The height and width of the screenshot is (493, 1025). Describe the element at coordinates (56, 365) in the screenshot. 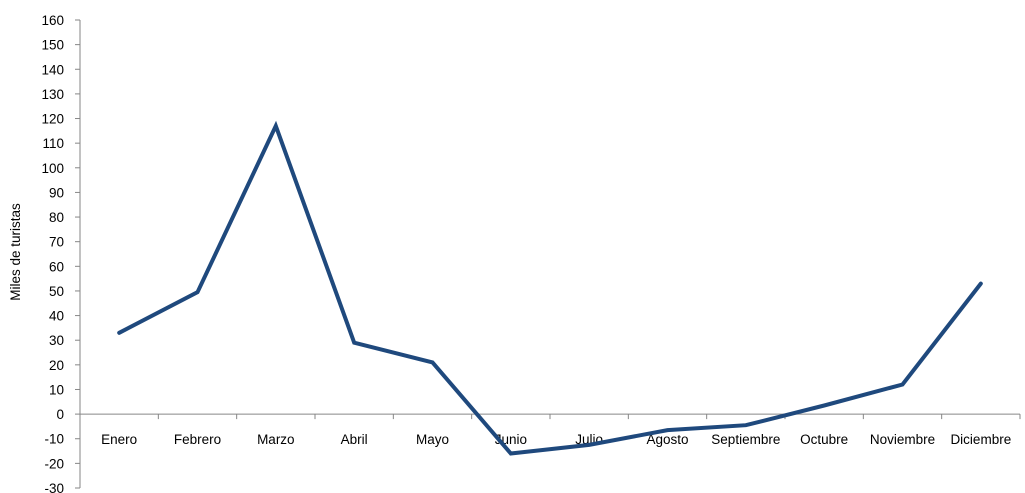

I see `y-tick-label: 20` at that location.